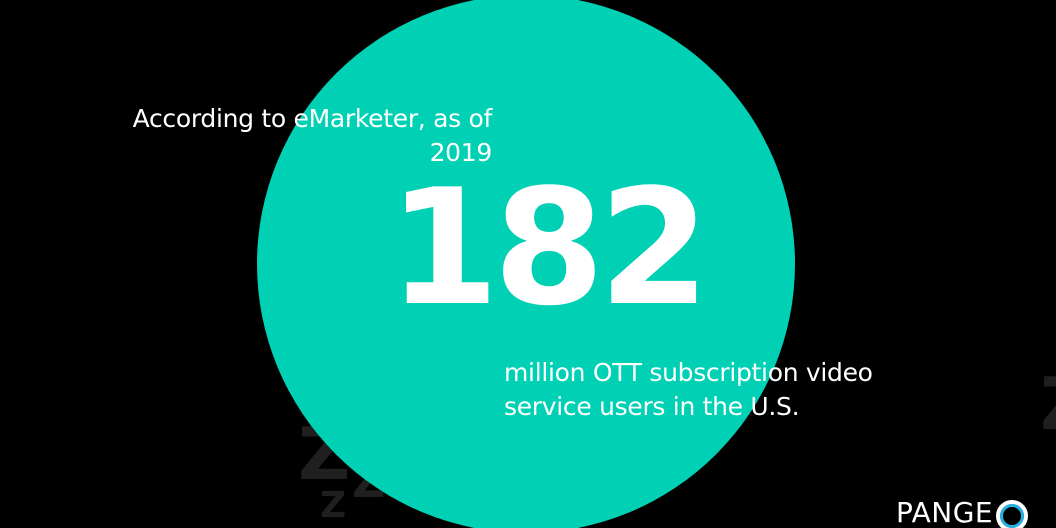  What do you see at coordinates (945, 512) in the screenshot?
I see `brand-name: PANGE` at bounding box center [945, 512].